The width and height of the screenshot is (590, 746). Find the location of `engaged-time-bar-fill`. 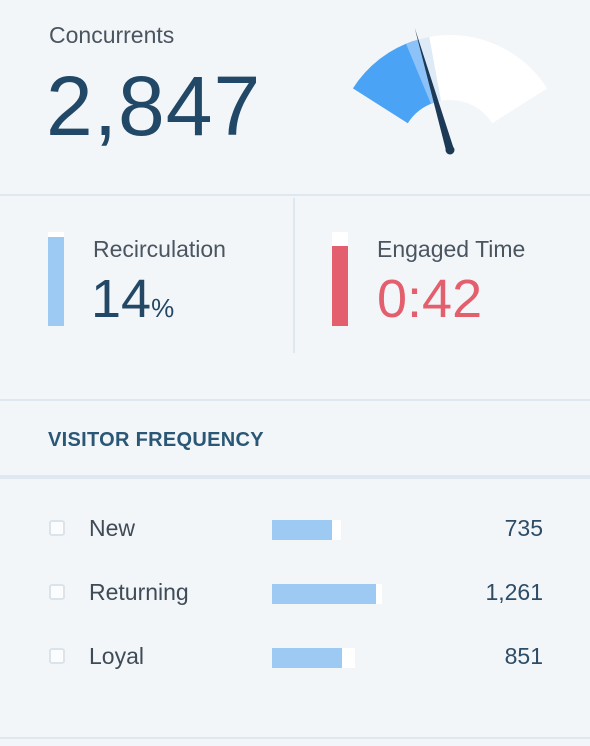

engaged-time-bar-fill is located at coordinates (340, 286).